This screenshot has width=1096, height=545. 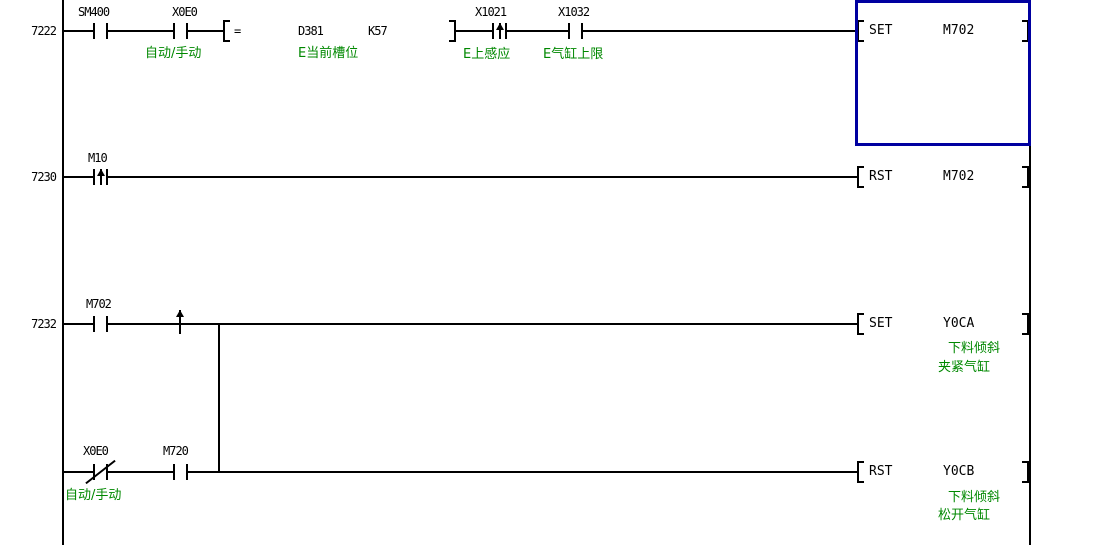 What do you see at coordinates (575, 31) in the screenshot?
I see `contact-x1032` at bounding box center [575, 31].